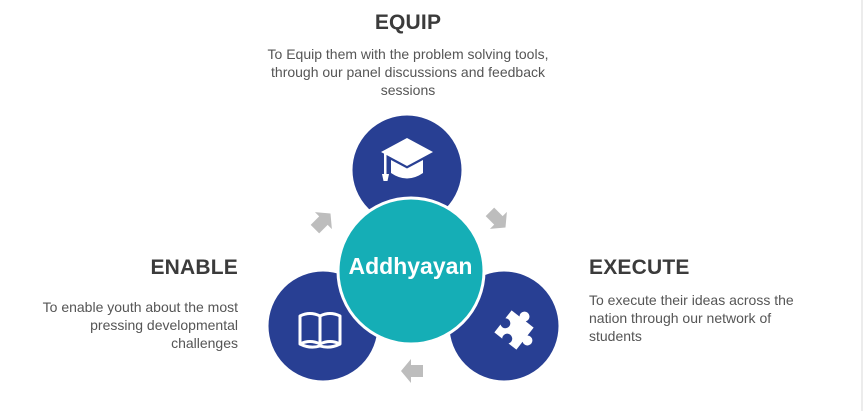  What do you see at coordinates (320, 330) in the screenshot?
I see `open-book-icon` at bounding box center [320, 330].